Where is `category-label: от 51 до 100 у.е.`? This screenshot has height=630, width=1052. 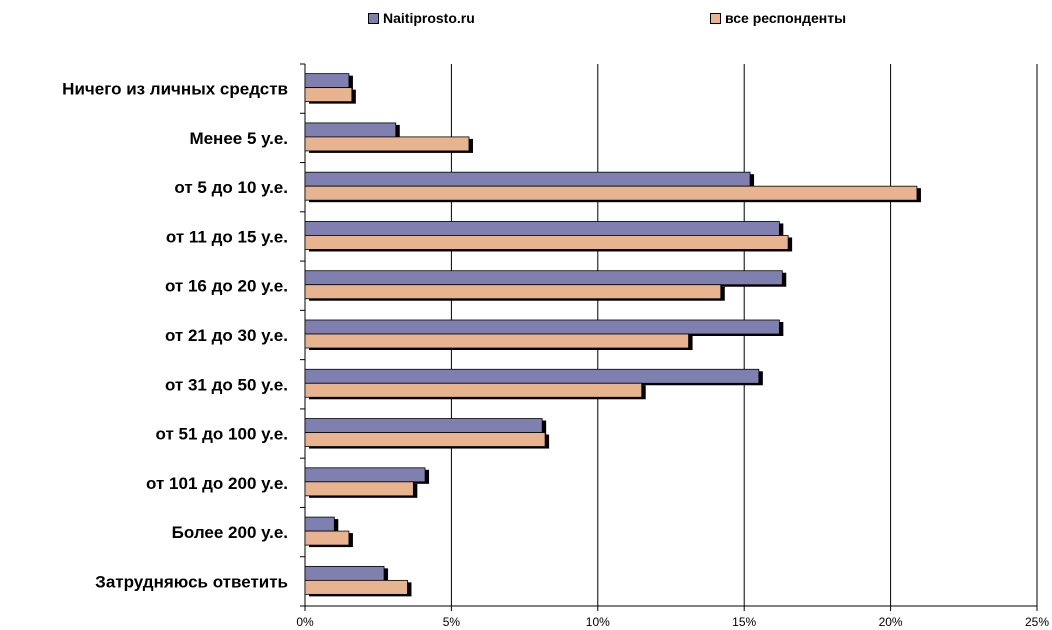
category-label: от 51 до 100 у.е. is located at coordinates (222, 434).